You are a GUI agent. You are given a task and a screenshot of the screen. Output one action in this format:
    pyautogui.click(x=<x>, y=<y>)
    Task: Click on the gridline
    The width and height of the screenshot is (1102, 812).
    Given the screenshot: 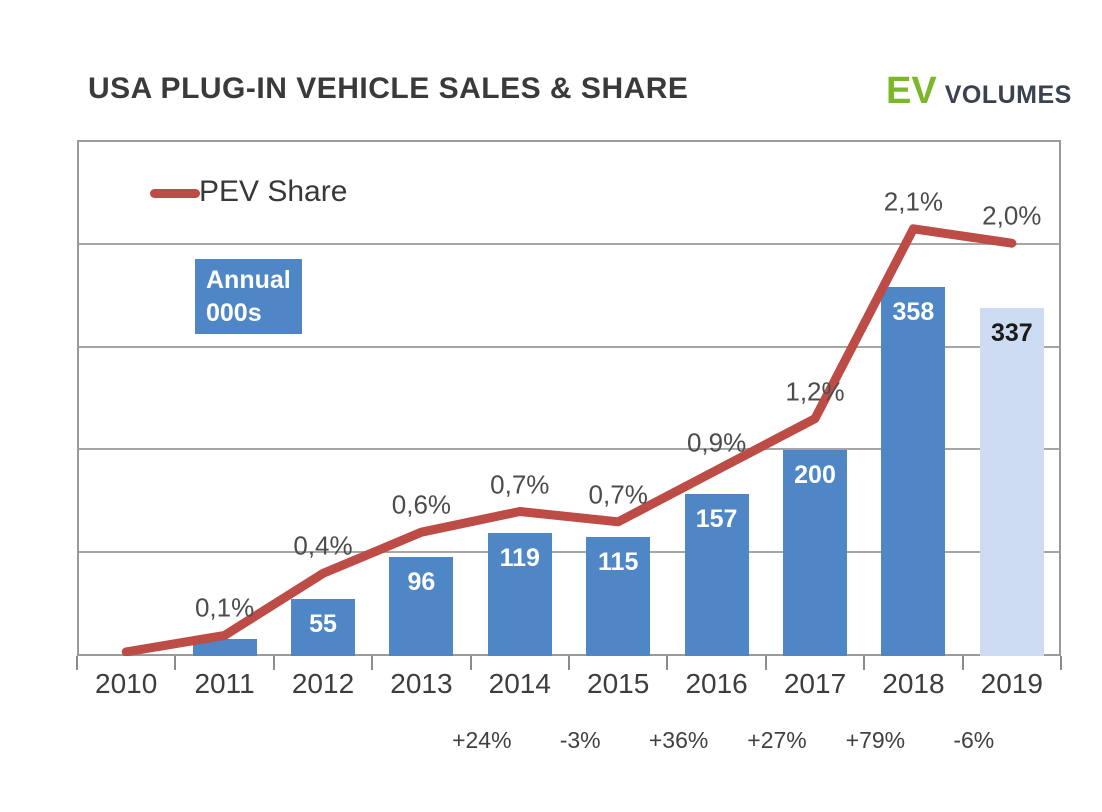 What is the action you would take?
    pyautogui.click(x=569, y=244)
    